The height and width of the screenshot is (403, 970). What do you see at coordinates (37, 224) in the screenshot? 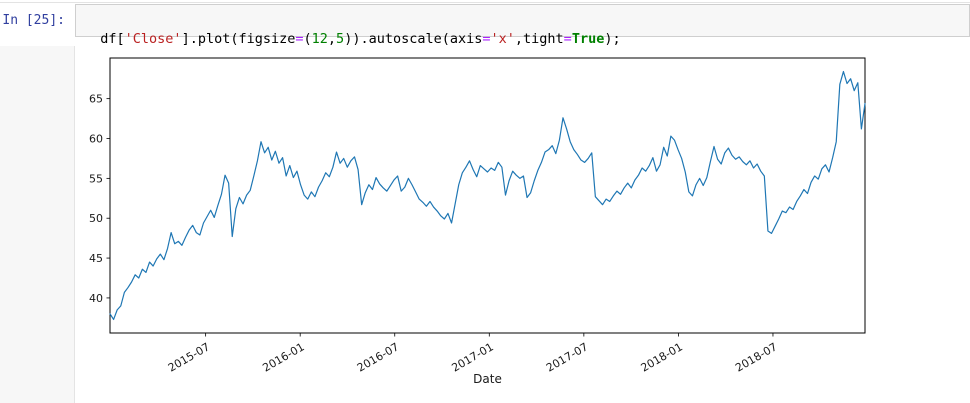
I see `output-prompt-gutter` at bounding box center [37, 224].